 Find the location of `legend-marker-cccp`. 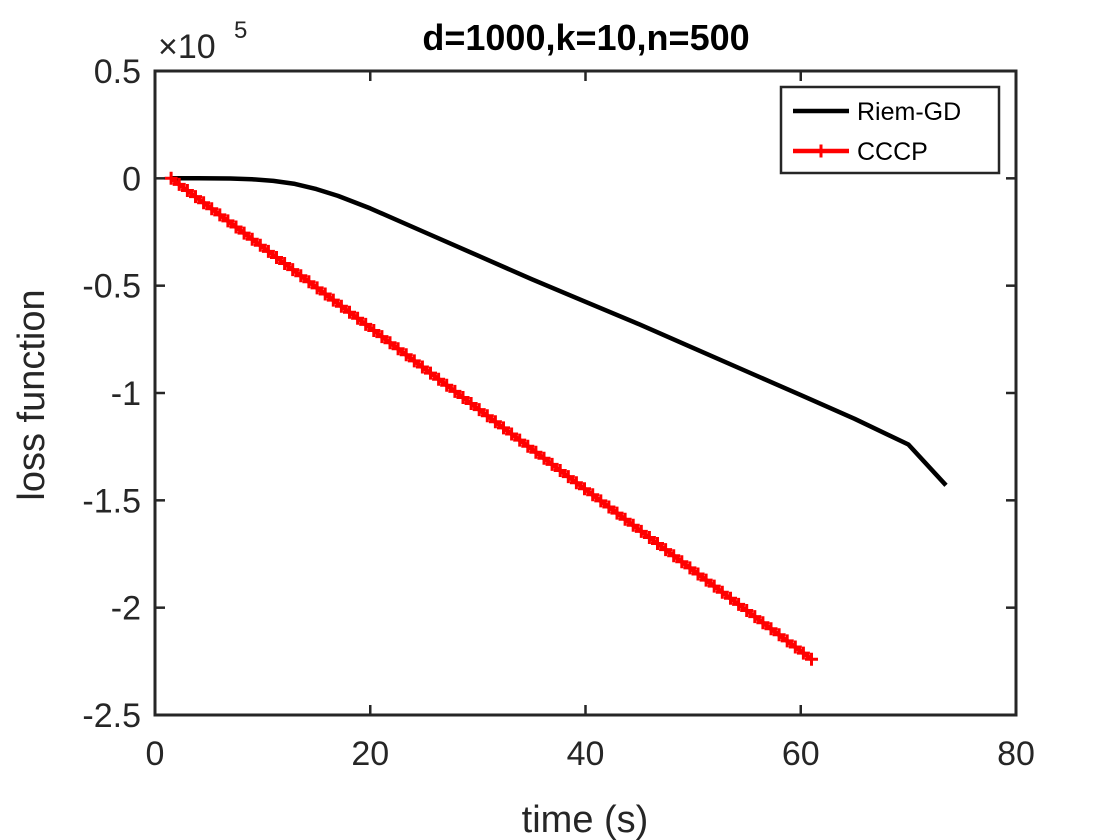

legend-marker-cccp is located at coordinates (821, 151).